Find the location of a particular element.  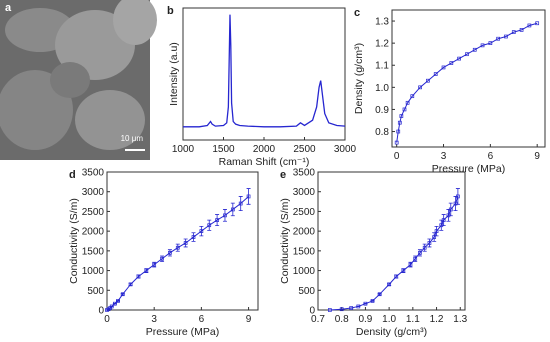

panel-label: d is located at coordinates (72, 175).